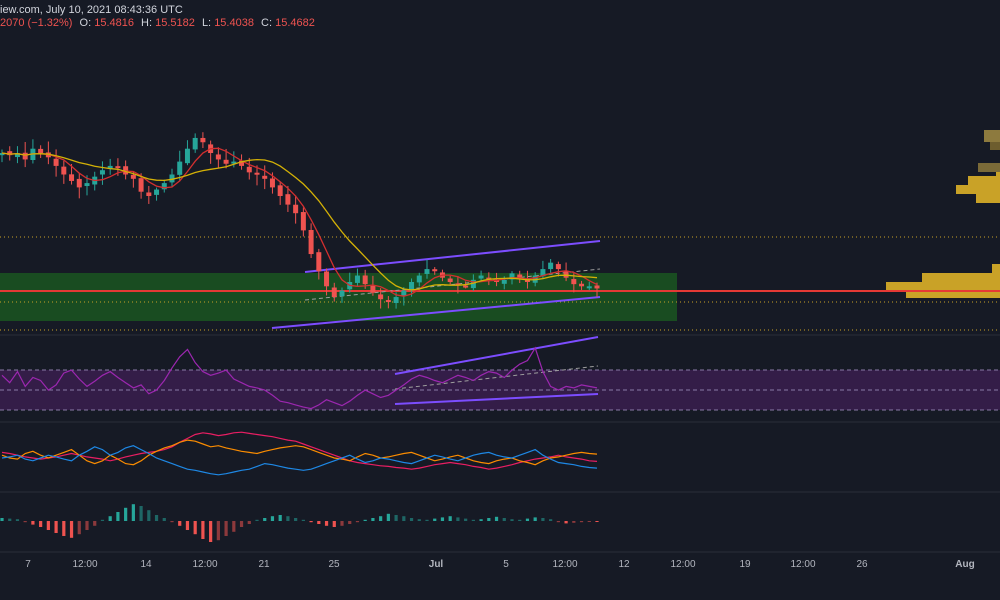 This screenshot has height=600, width=1000. What do you see at coordinates (204, 564) in the screenshot?
I see `x-tick-label: 12:00` at bounding box center [204, 564].